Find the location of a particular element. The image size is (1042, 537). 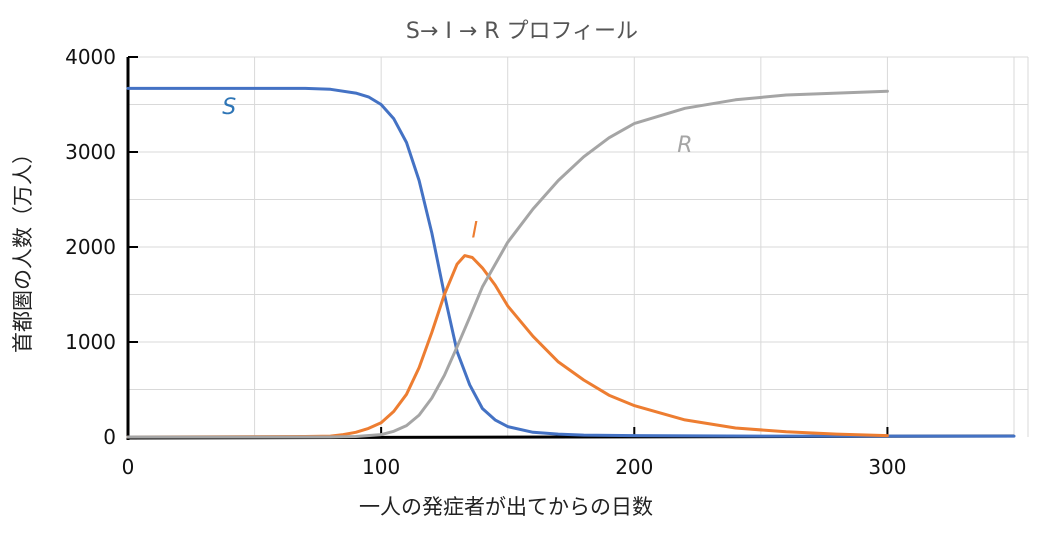

y-tick-label: 0 is located at coordinates (109, 437).